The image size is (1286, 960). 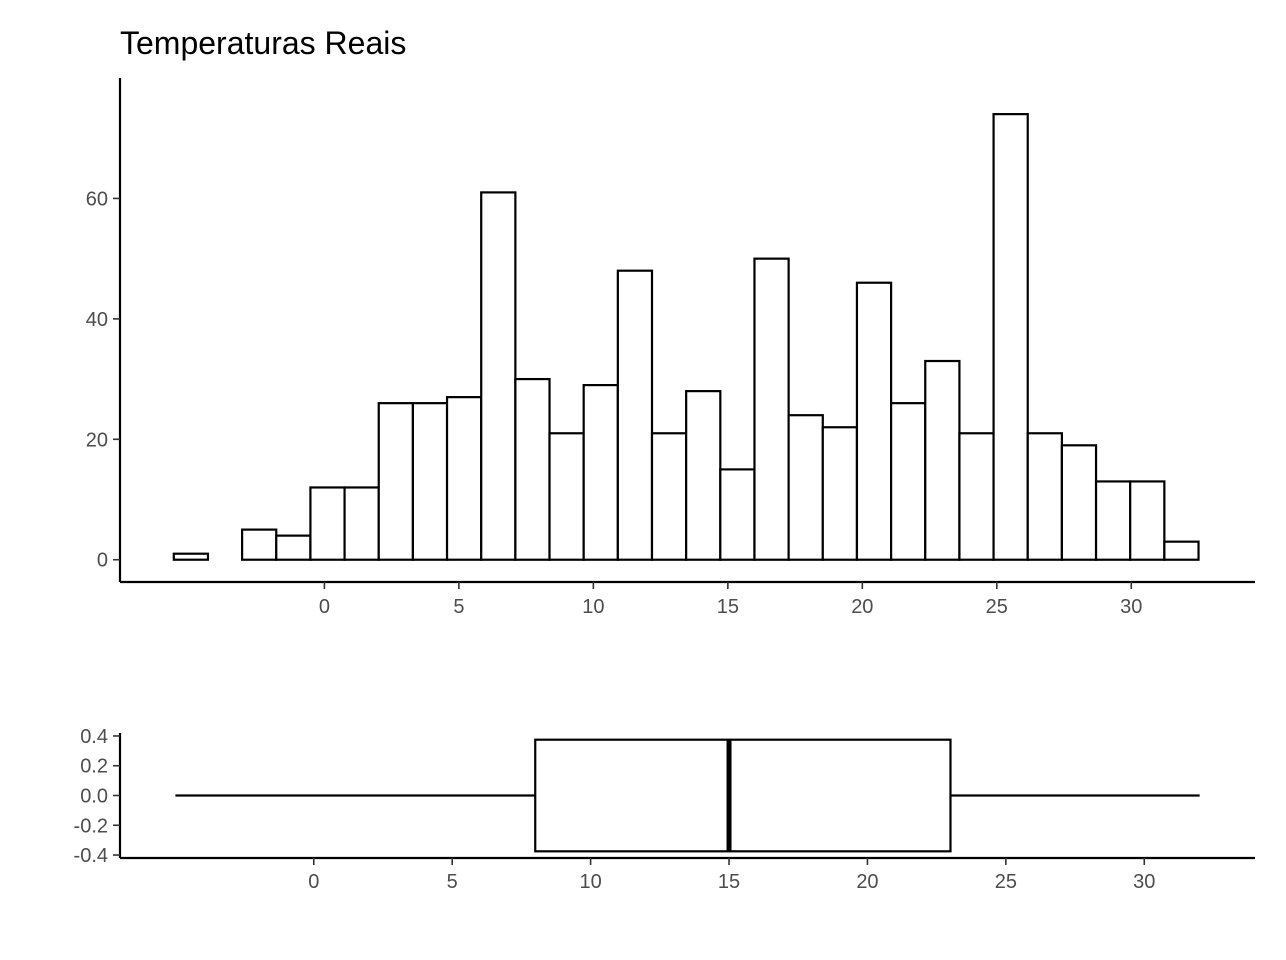 I want to click on boxplot-x-tick-label: 10, so click(x=590, y=882).